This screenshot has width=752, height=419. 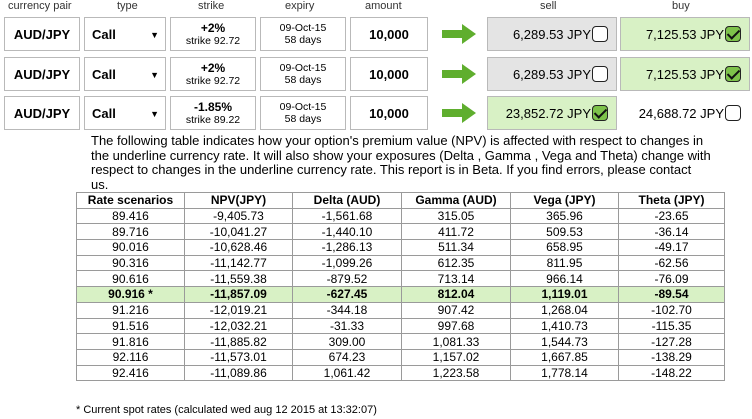 I want to click on table-cell: 713.14, so click(x=456, y=279).